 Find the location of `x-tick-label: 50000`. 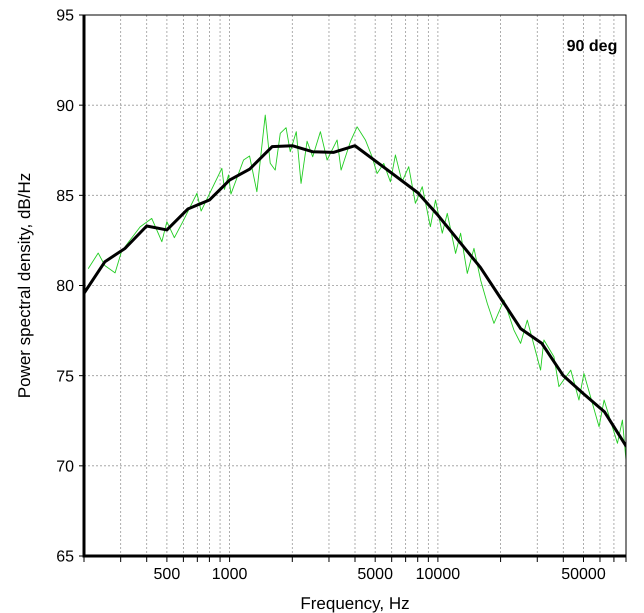

x-tick-label: 50000 is located at coordinates (583, 574).